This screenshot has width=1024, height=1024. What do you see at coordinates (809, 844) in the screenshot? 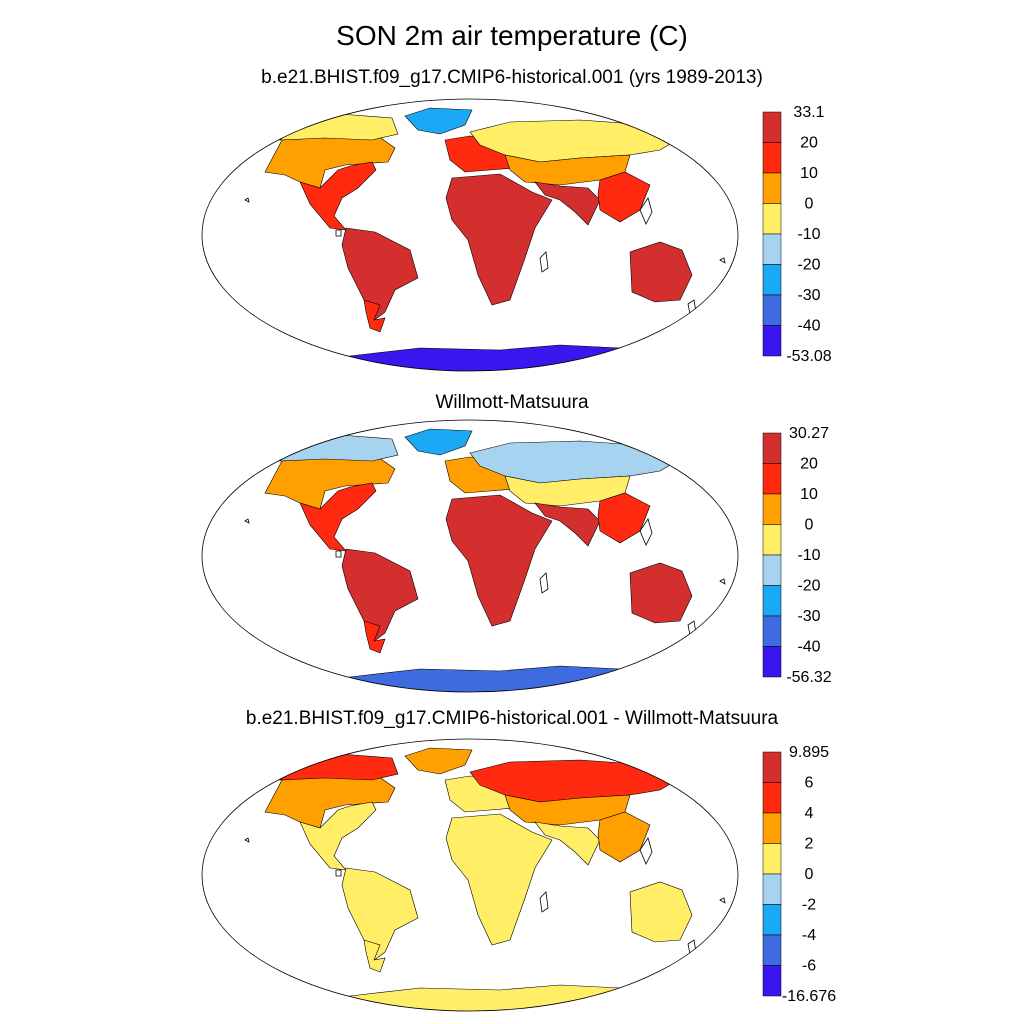
I see `colorbar-label: 2` at bounding box center [809, 844].